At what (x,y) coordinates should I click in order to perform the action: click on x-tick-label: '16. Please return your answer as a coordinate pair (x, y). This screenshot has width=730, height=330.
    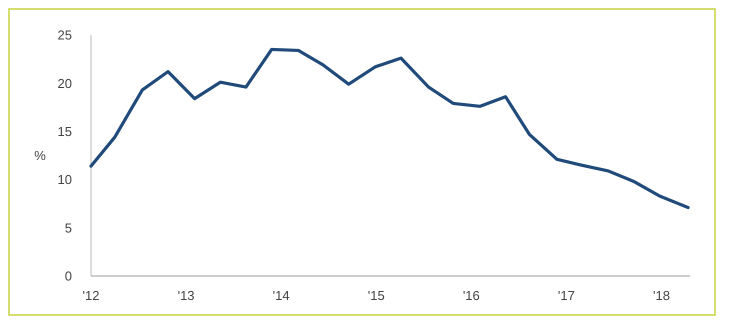
    Looking at the image, I should click on (471, 295).